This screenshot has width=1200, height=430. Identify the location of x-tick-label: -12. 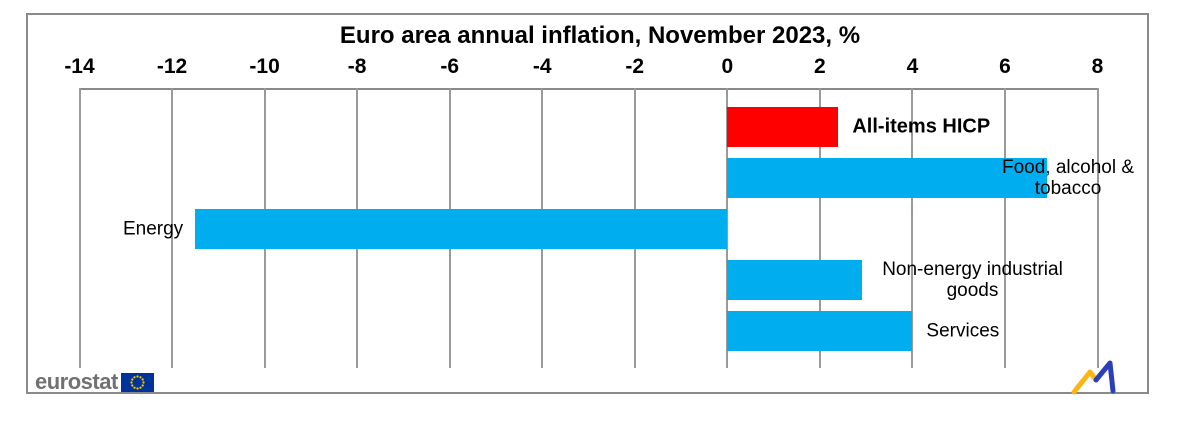
(172, 66).